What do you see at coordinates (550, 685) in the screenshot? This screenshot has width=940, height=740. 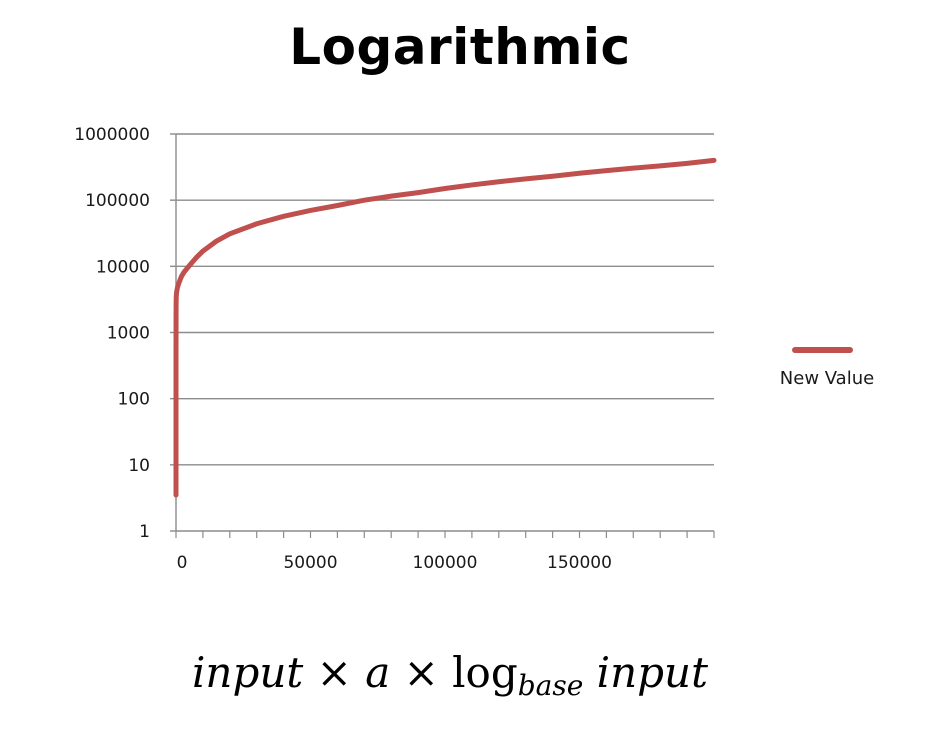 I see `formula-subscript: base` at bounding box center [550, 685].